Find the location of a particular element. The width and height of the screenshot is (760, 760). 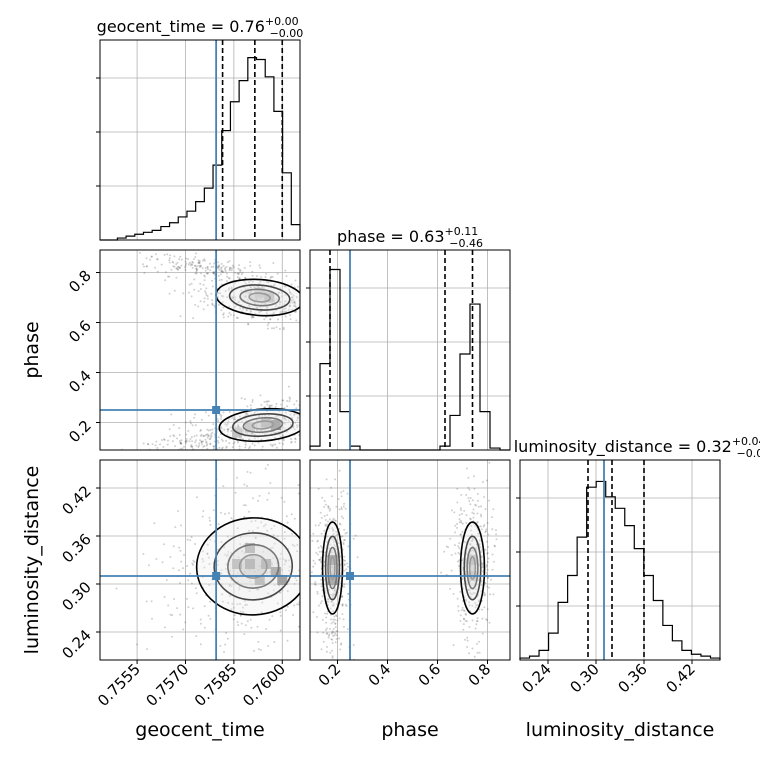

x-tick-label: 0.6 is located at coordinates (430, 675).